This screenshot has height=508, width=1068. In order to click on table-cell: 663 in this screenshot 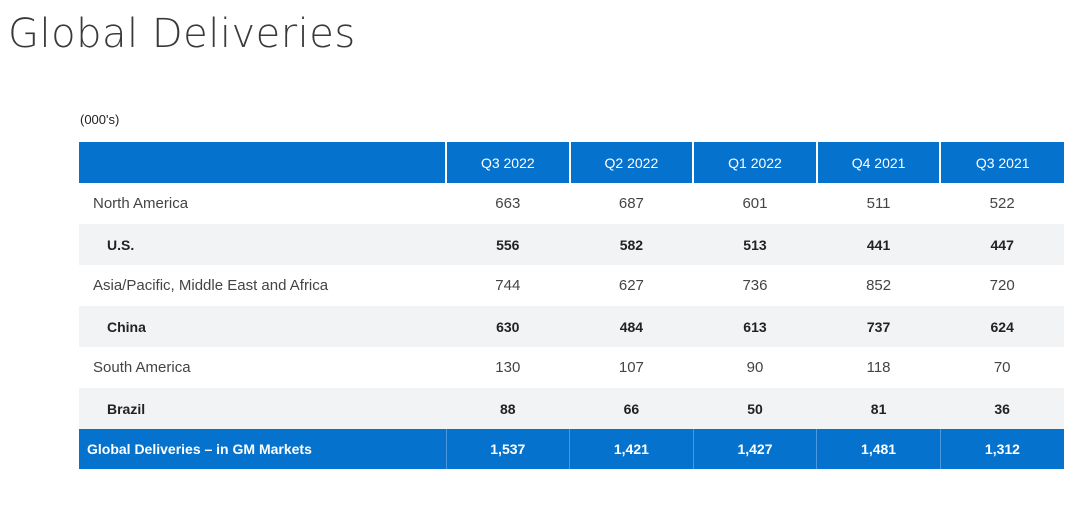, I will do `click(508, 203)`.